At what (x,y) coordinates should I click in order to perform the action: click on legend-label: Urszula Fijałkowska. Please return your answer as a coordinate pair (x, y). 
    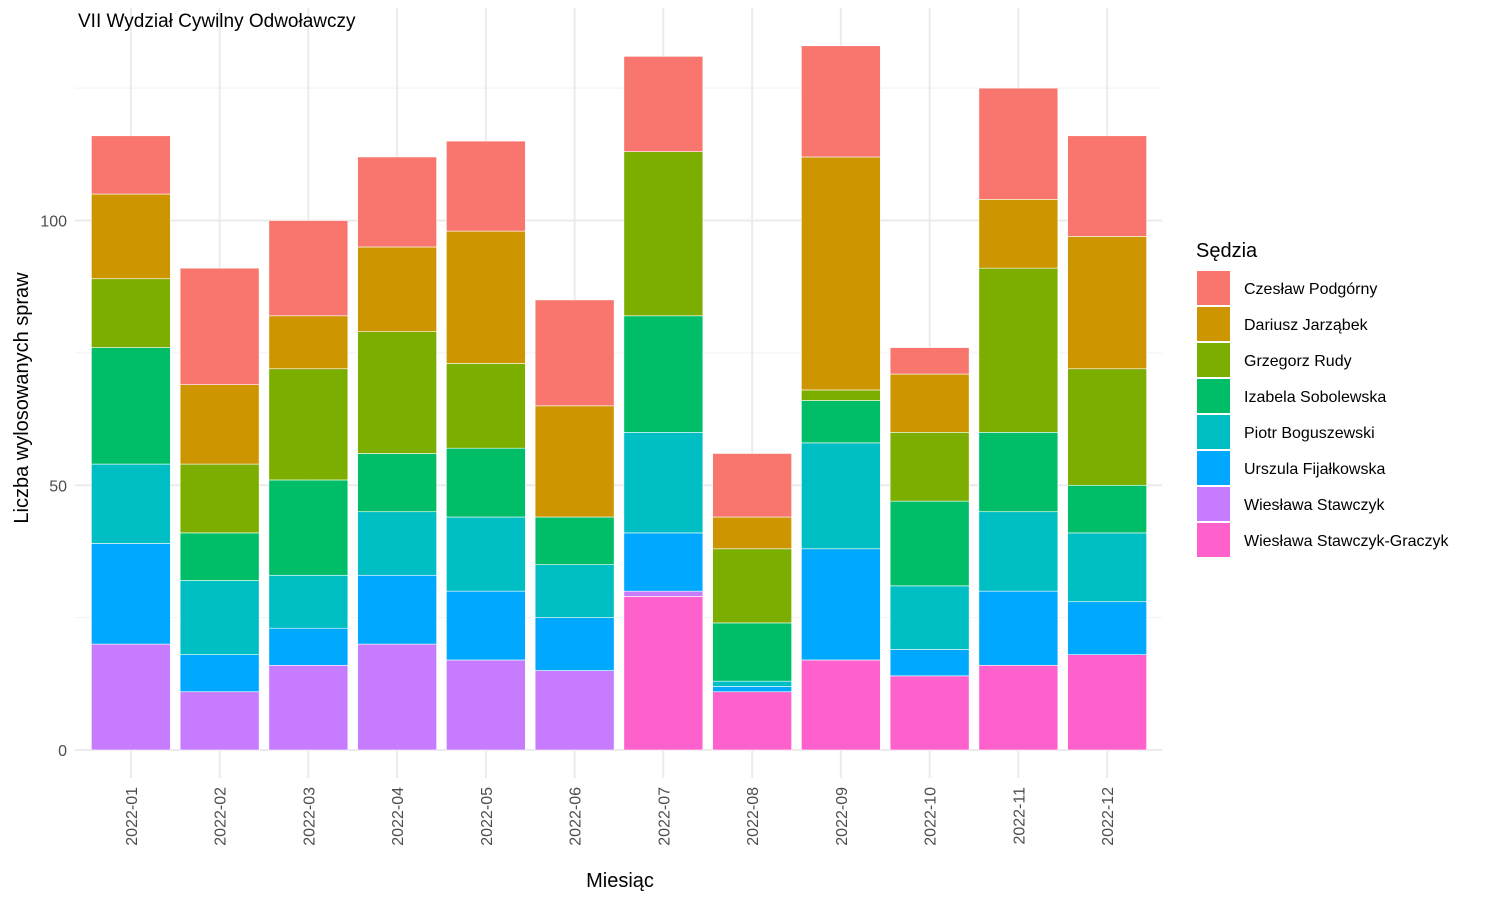
    Looking at the image, I should click on (1314, 469).